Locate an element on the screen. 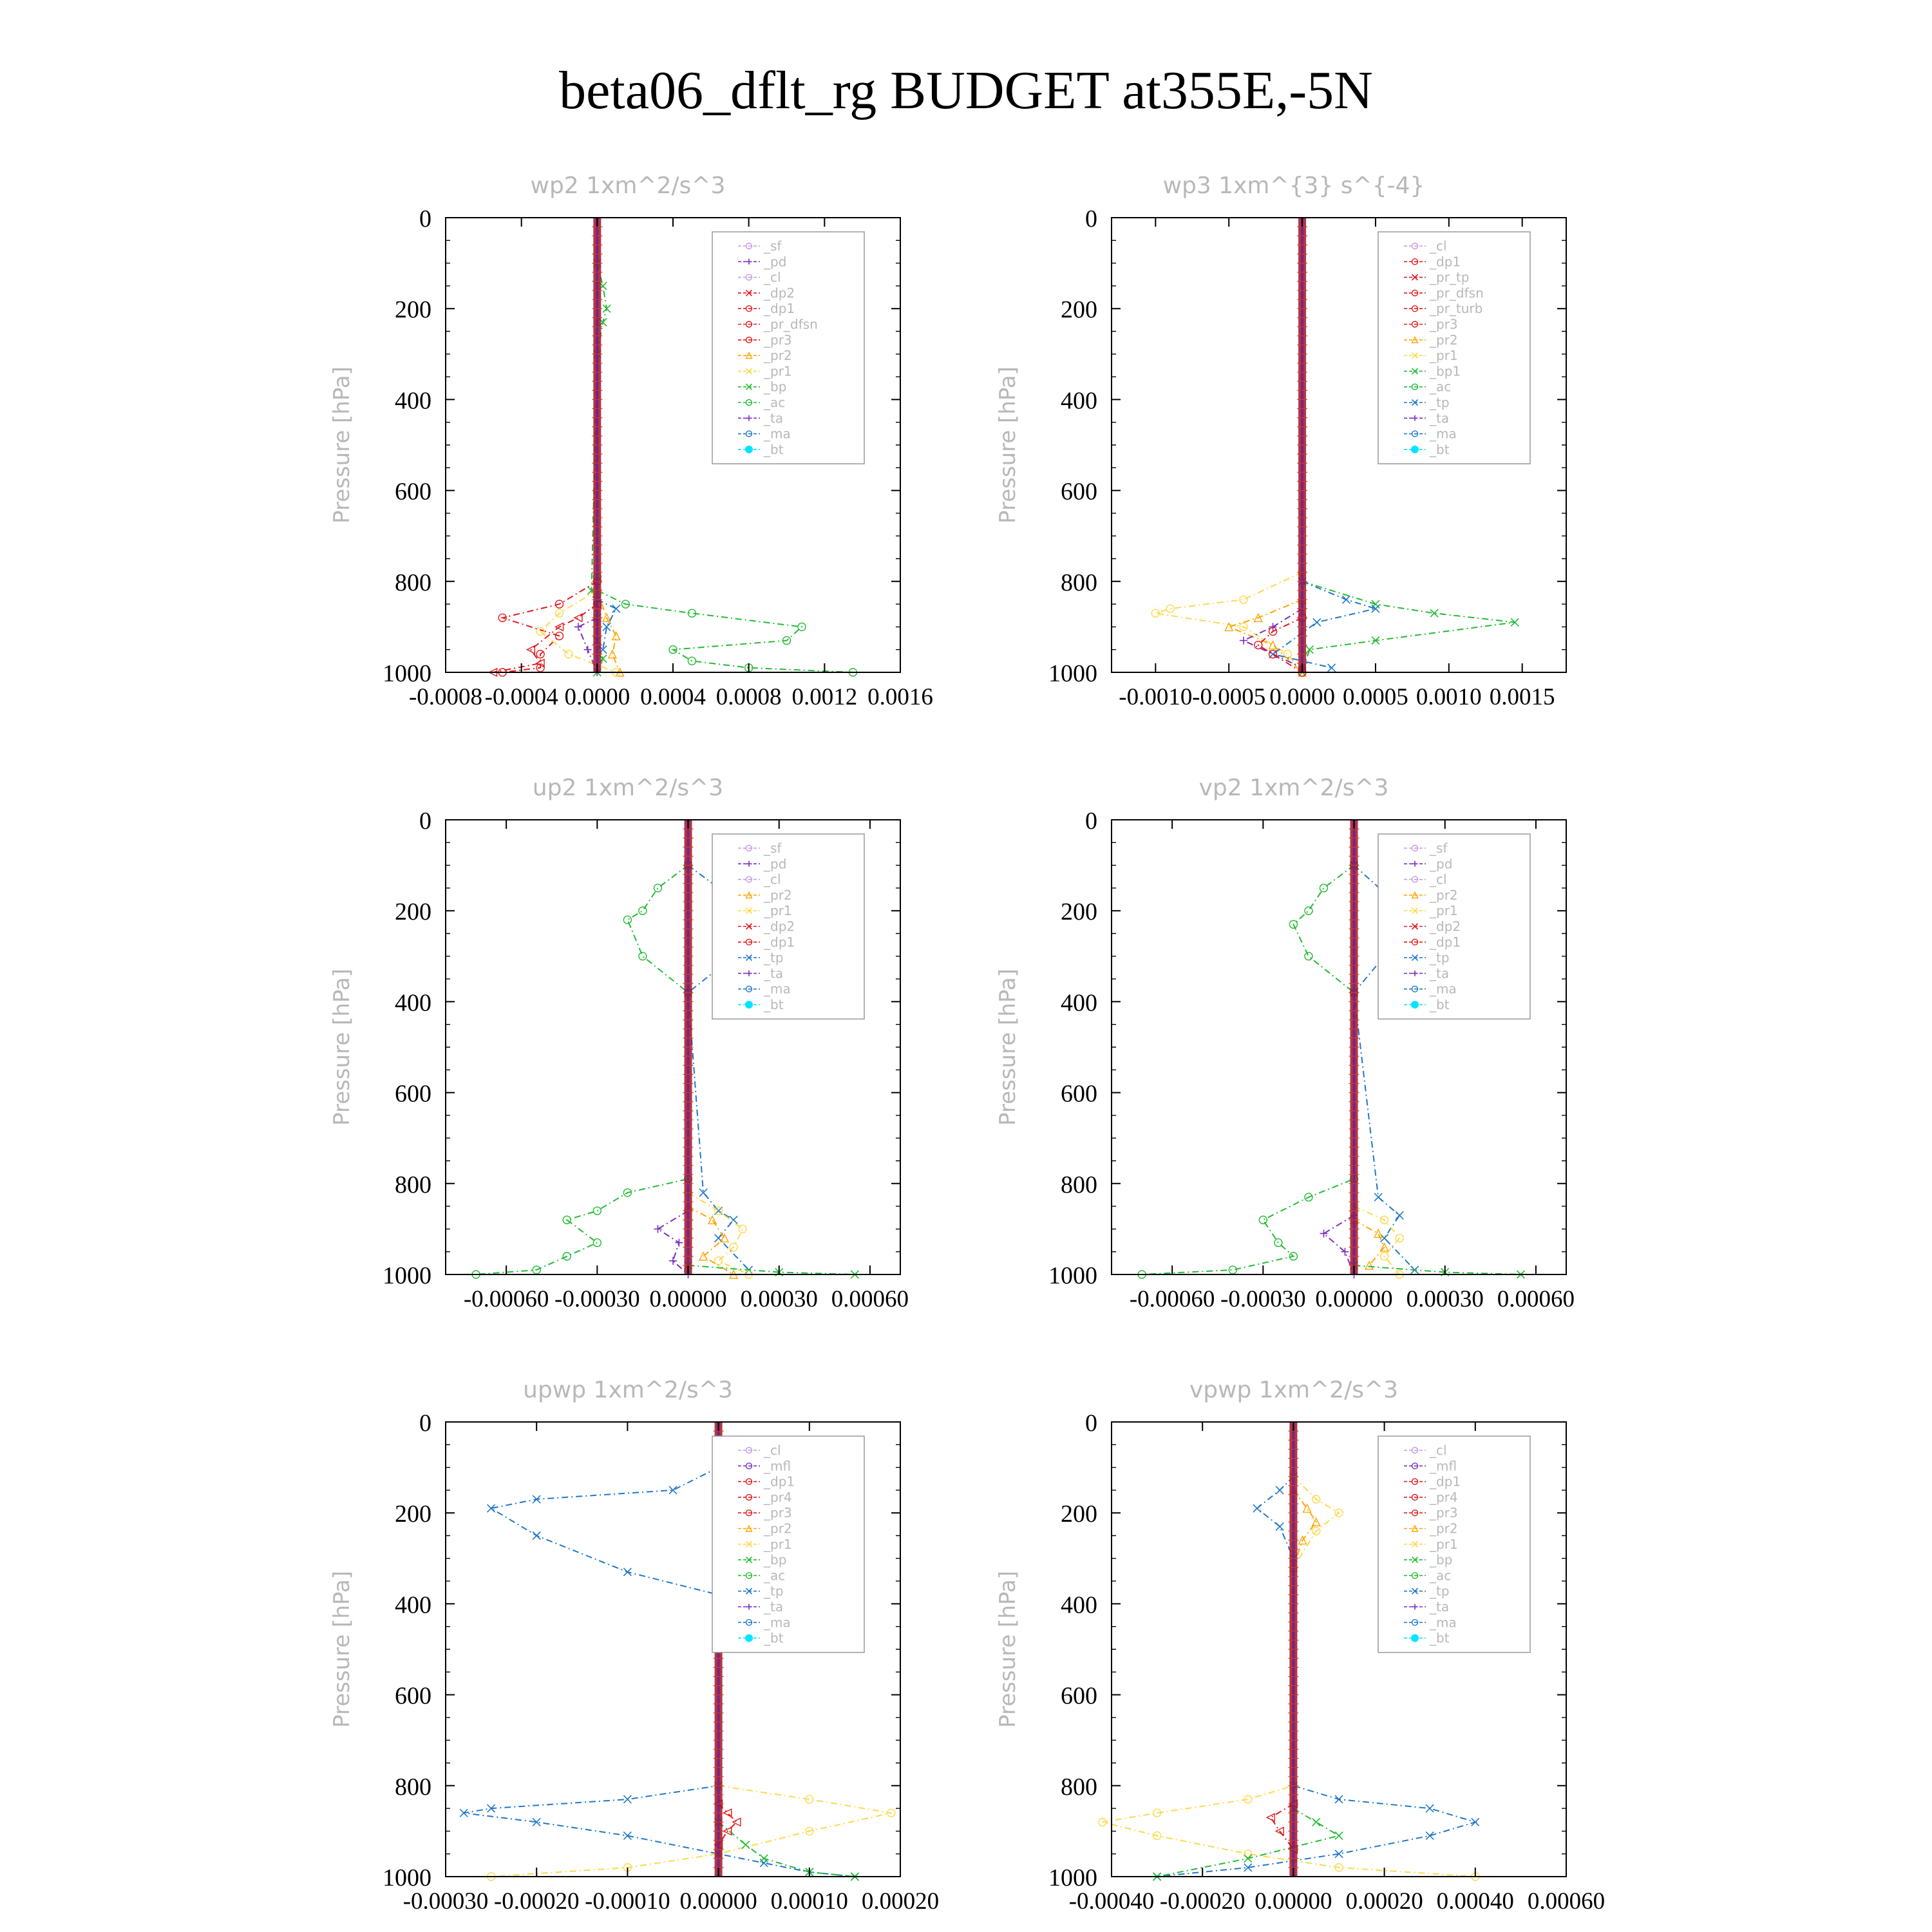 The image size is (1932, 1932). legend-entry-sf: _sf is located at coordinates (773, 848).